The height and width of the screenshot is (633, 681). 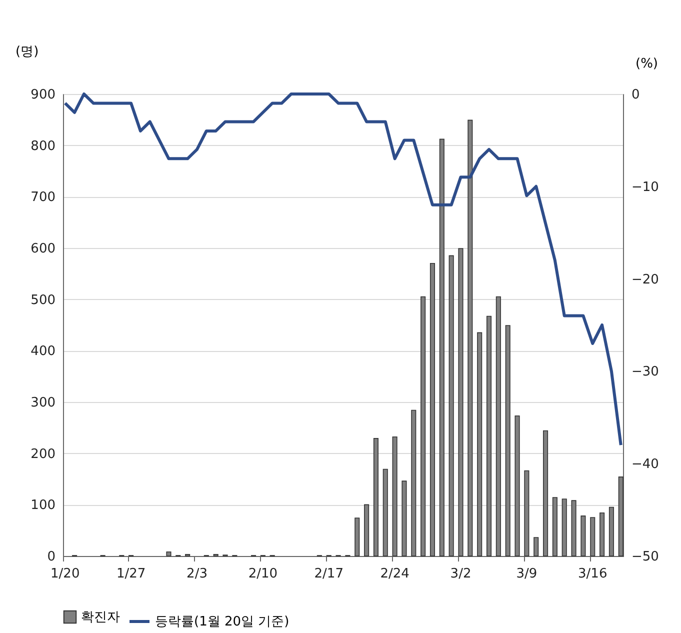 What do you see at coordinates (65, 574) in the screenshot?
I see `x-tick-label: 1/20` at bounding box center [65, 574].